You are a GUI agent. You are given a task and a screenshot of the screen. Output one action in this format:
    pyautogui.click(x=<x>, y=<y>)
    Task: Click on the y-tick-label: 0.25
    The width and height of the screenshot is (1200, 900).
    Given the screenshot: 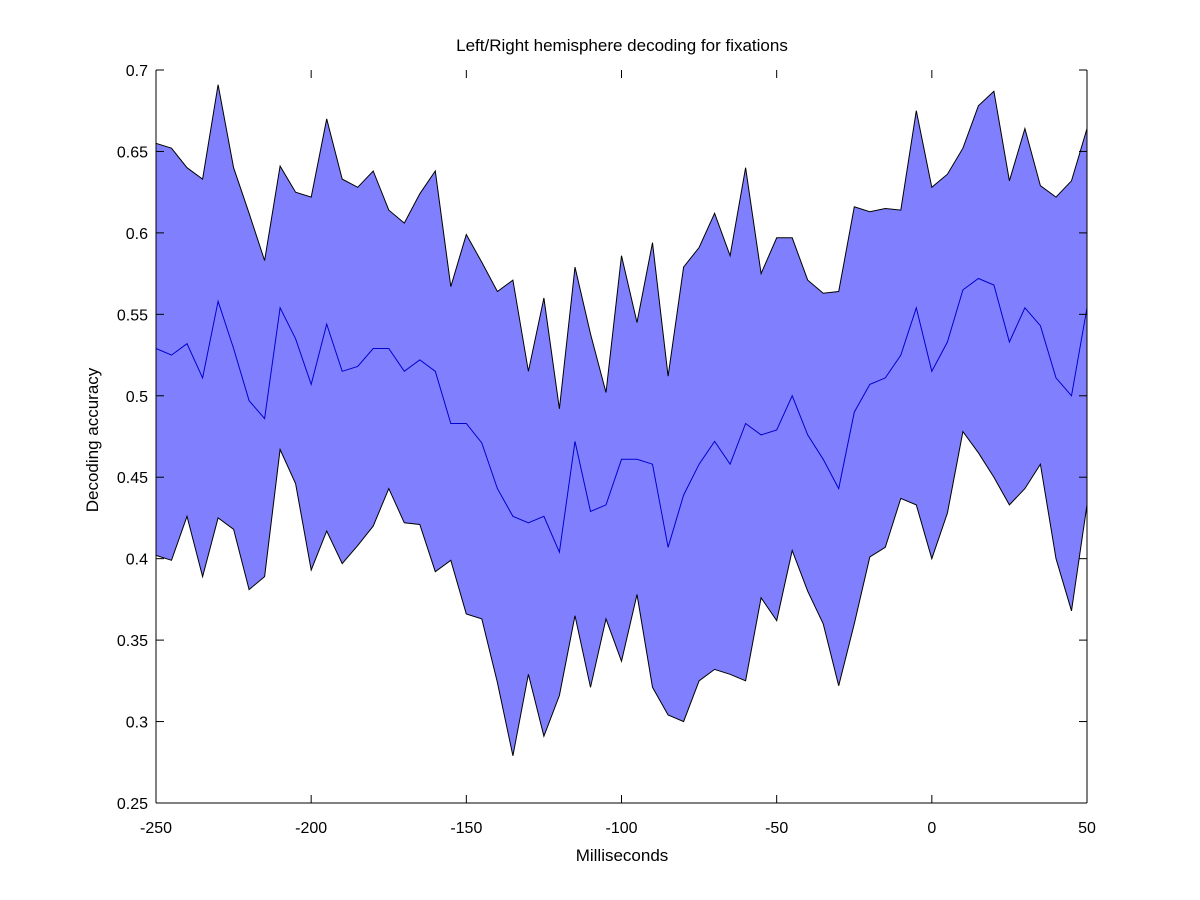 What is the action you would take?
    pyautogui.click(x=132, y=804)
    